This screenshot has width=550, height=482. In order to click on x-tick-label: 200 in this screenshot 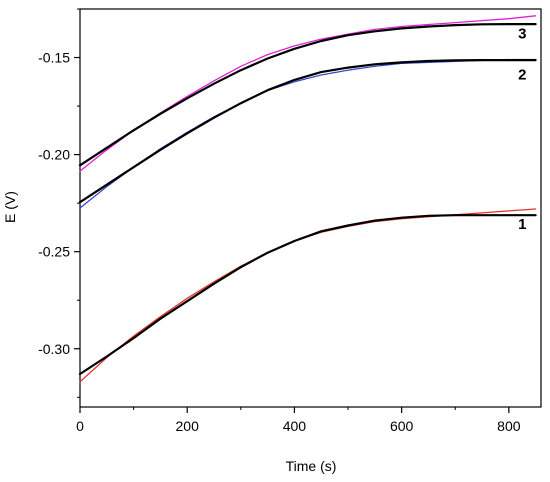, I will do `click(188, 426)`.